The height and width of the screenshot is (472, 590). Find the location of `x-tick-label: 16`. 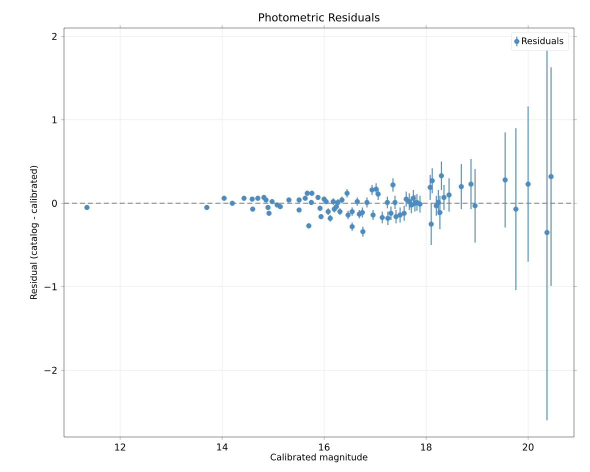

x-tick-label: 16 is located at coordinates (324, 447).